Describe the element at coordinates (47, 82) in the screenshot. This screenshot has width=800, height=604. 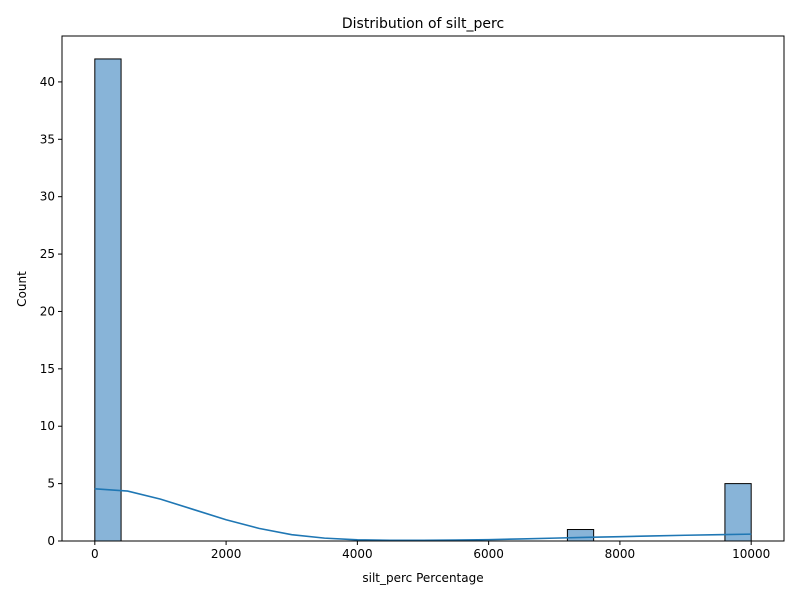
I see `y-tick-label: 40` at that location.